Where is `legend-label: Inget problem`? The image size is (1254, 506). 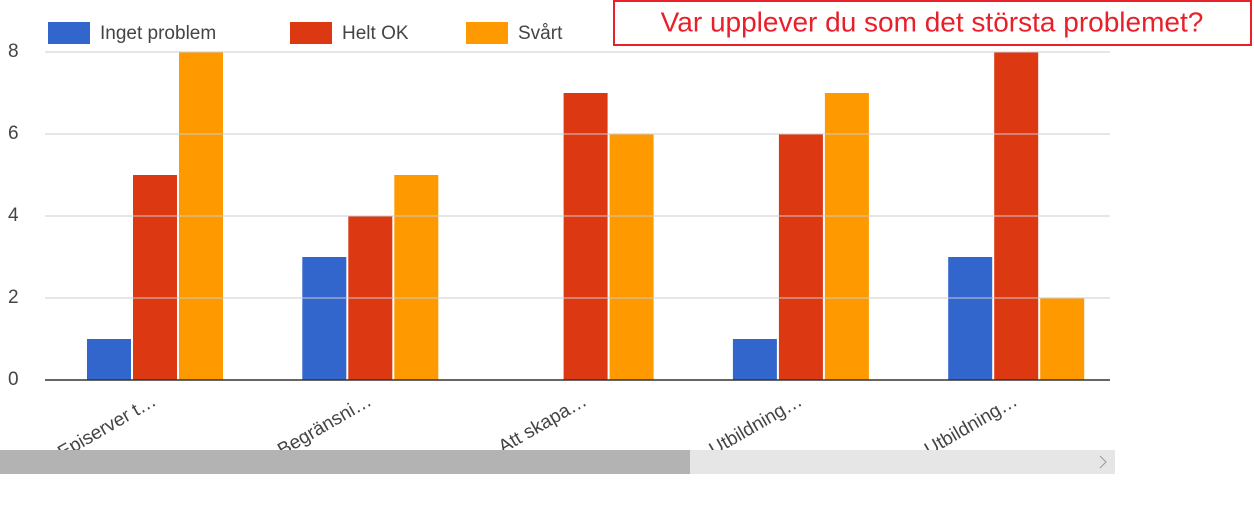
legend-label: Inget problem is located at coordinates (158, 33).